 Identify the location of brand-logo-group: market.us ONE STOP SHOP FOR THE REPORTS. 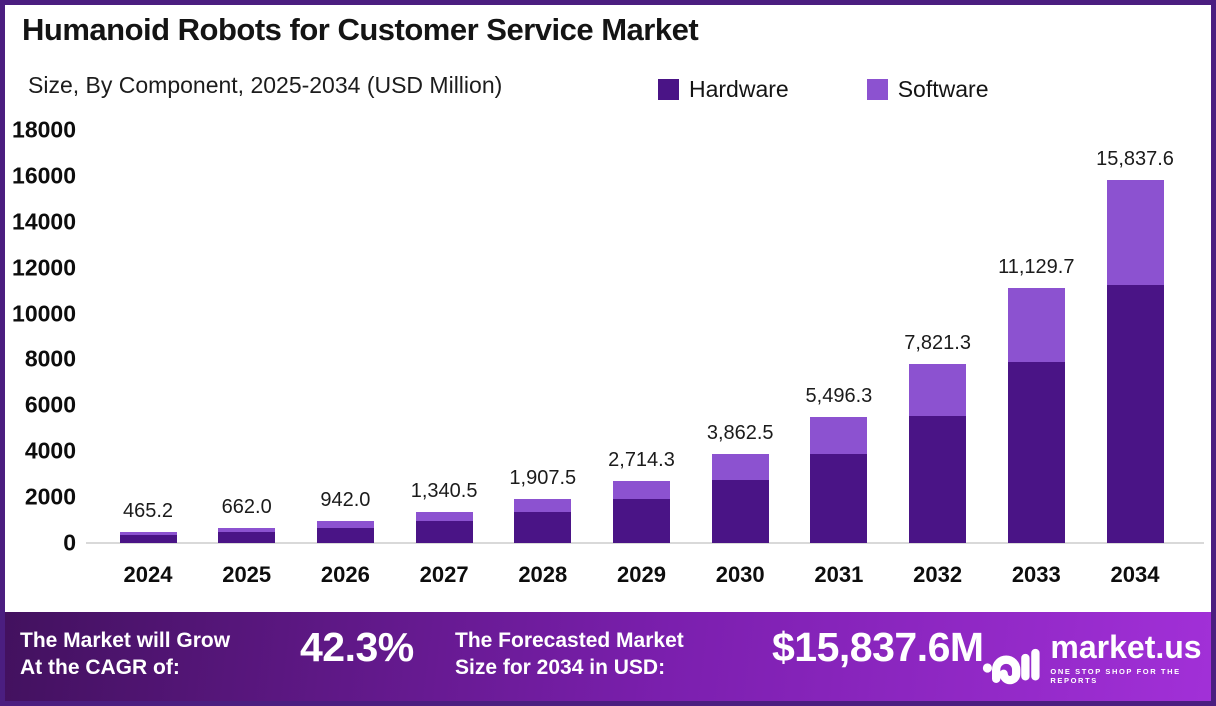
(1099, 658).